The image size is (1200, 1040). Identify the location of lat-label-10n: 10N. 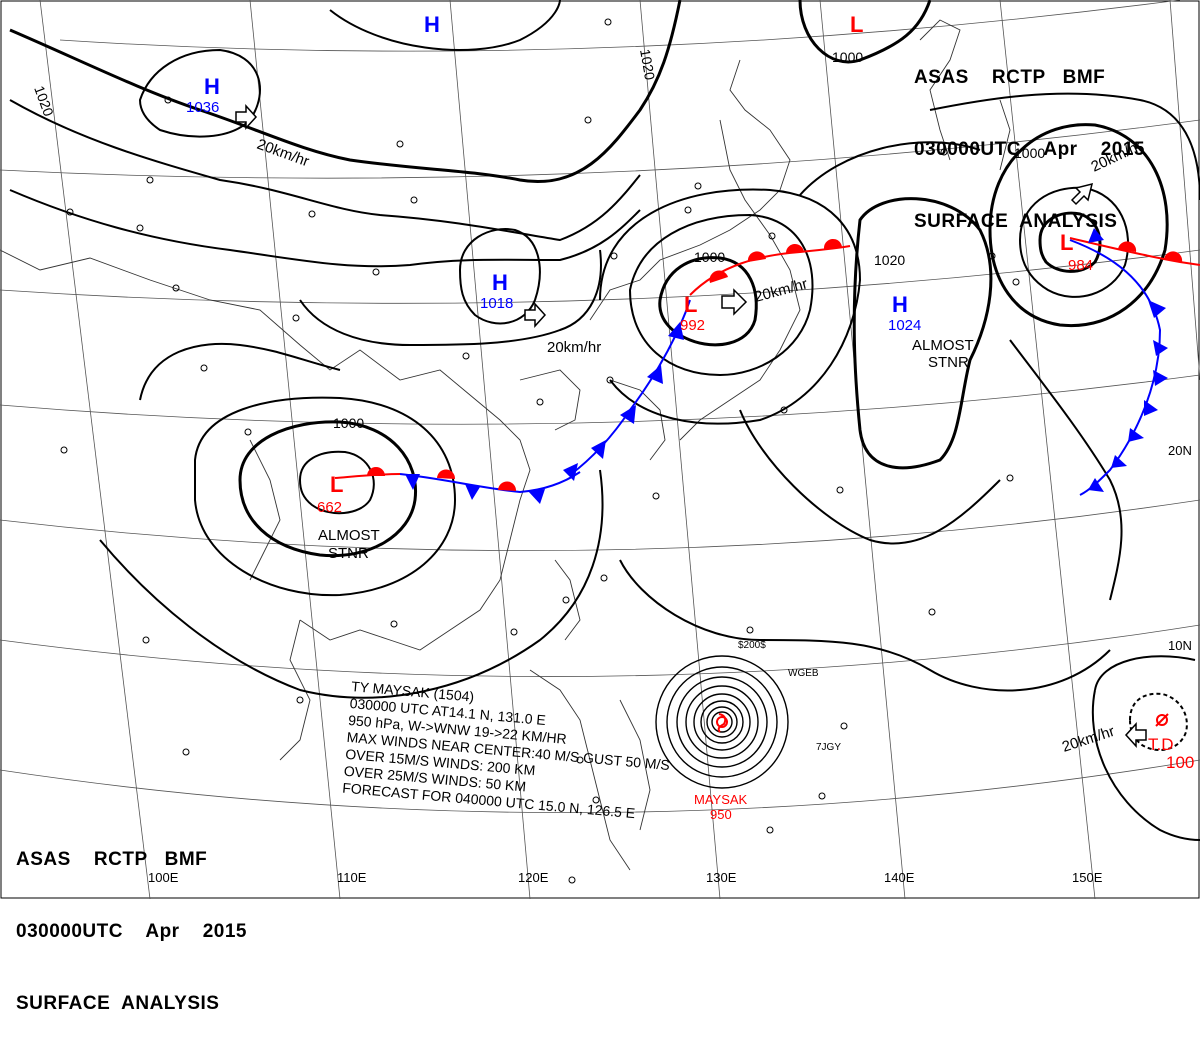
(1180, 645).